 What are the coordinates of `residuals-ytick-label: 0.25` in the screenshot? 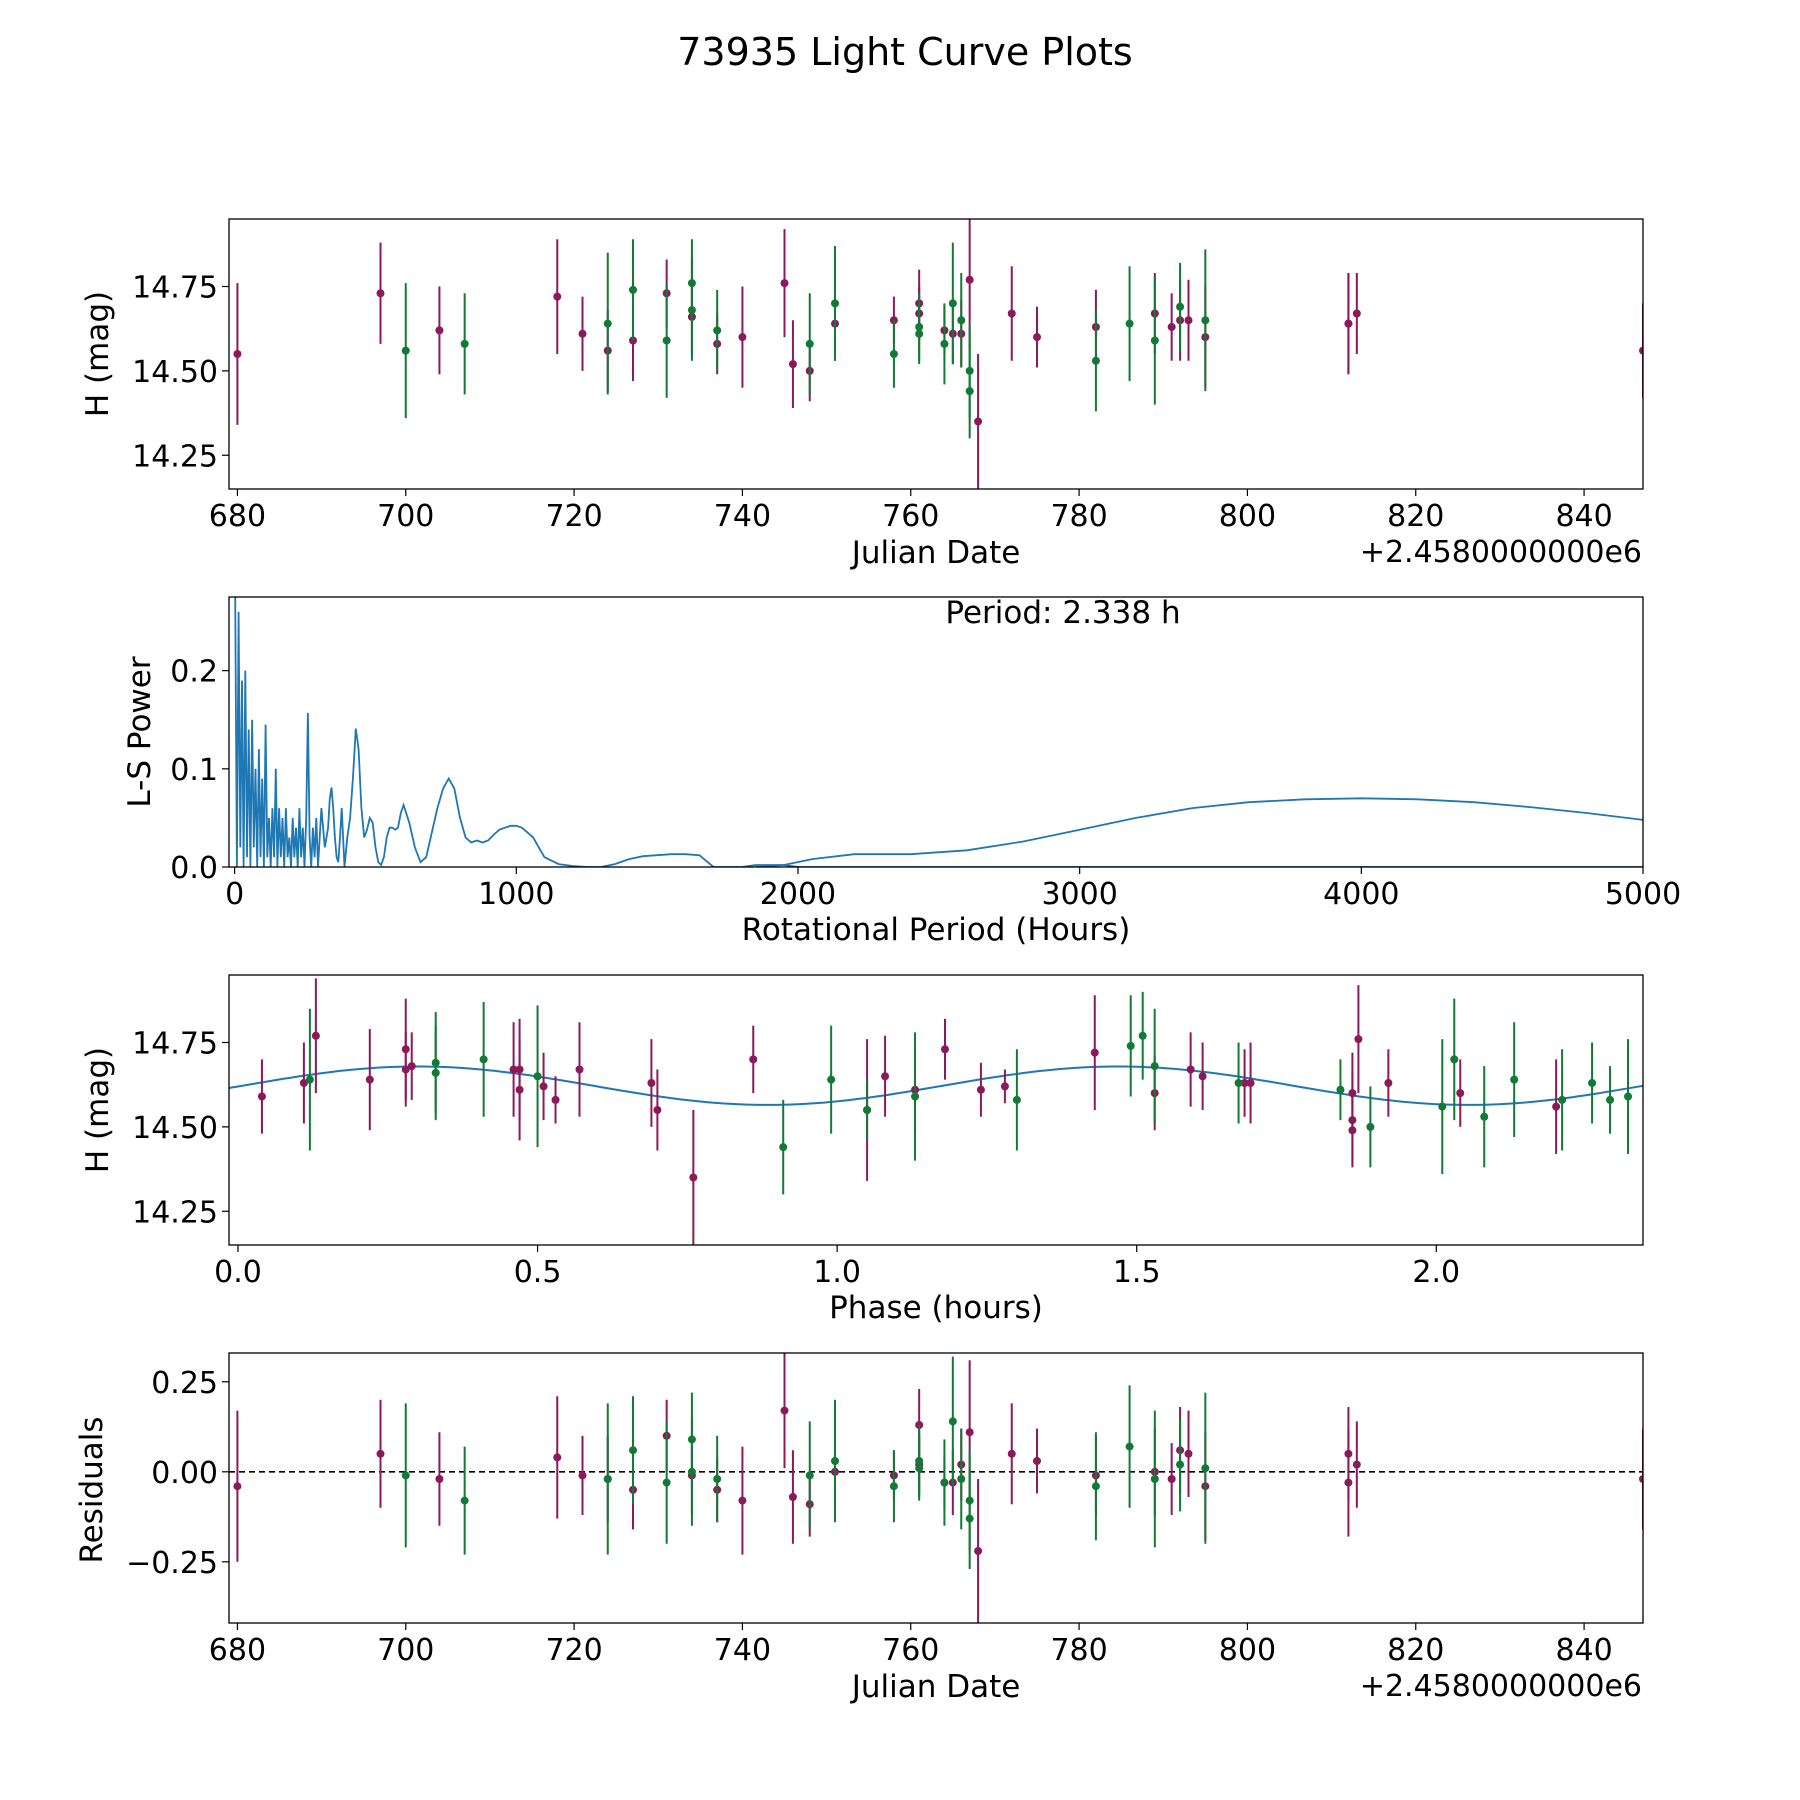 It's located at (184, 1383).